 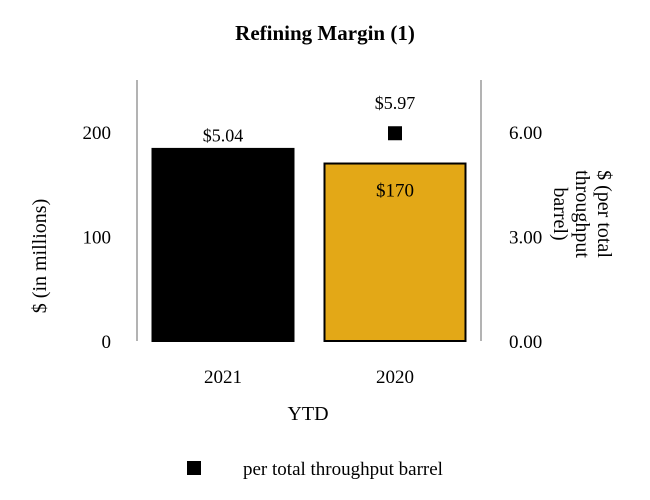 What do you see at coordinates (395, 377) in the screenshot?
I see `x-tick-label: 2020` at bounding box center [395, 377].